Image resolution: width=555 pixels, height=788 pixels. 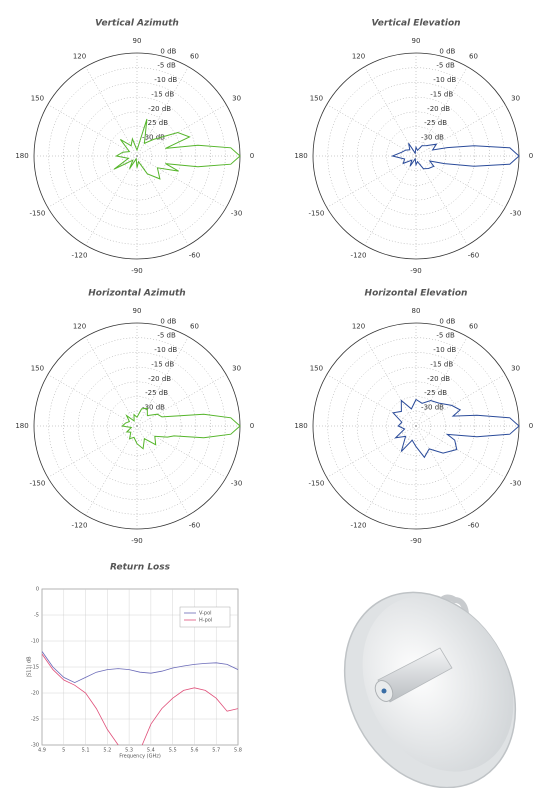 What do you see at coordinates (205, 621) in the screenshot?
I see `legend-label: H-pol` at bounding box center [205, 621].